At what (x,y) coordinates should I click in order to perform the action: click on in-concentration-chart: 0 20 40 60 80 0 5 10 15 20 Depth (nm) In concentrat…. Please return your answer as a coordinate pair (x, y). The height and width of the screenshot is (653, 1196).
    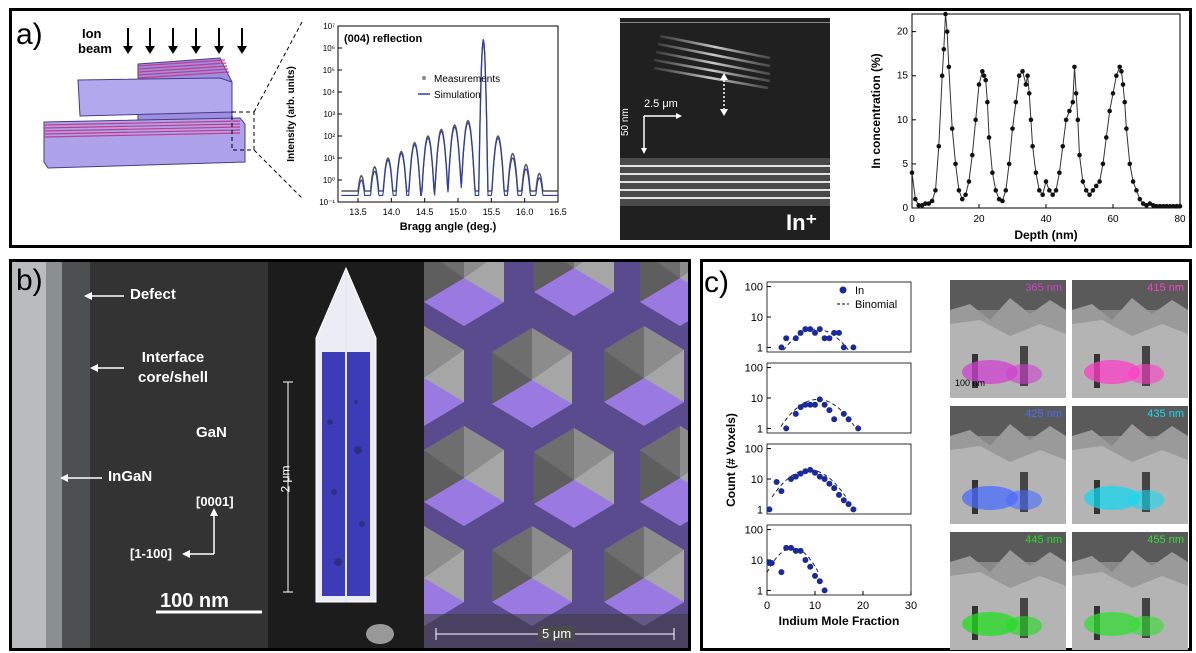
    Looking at the image, I should click on (1027, 126).